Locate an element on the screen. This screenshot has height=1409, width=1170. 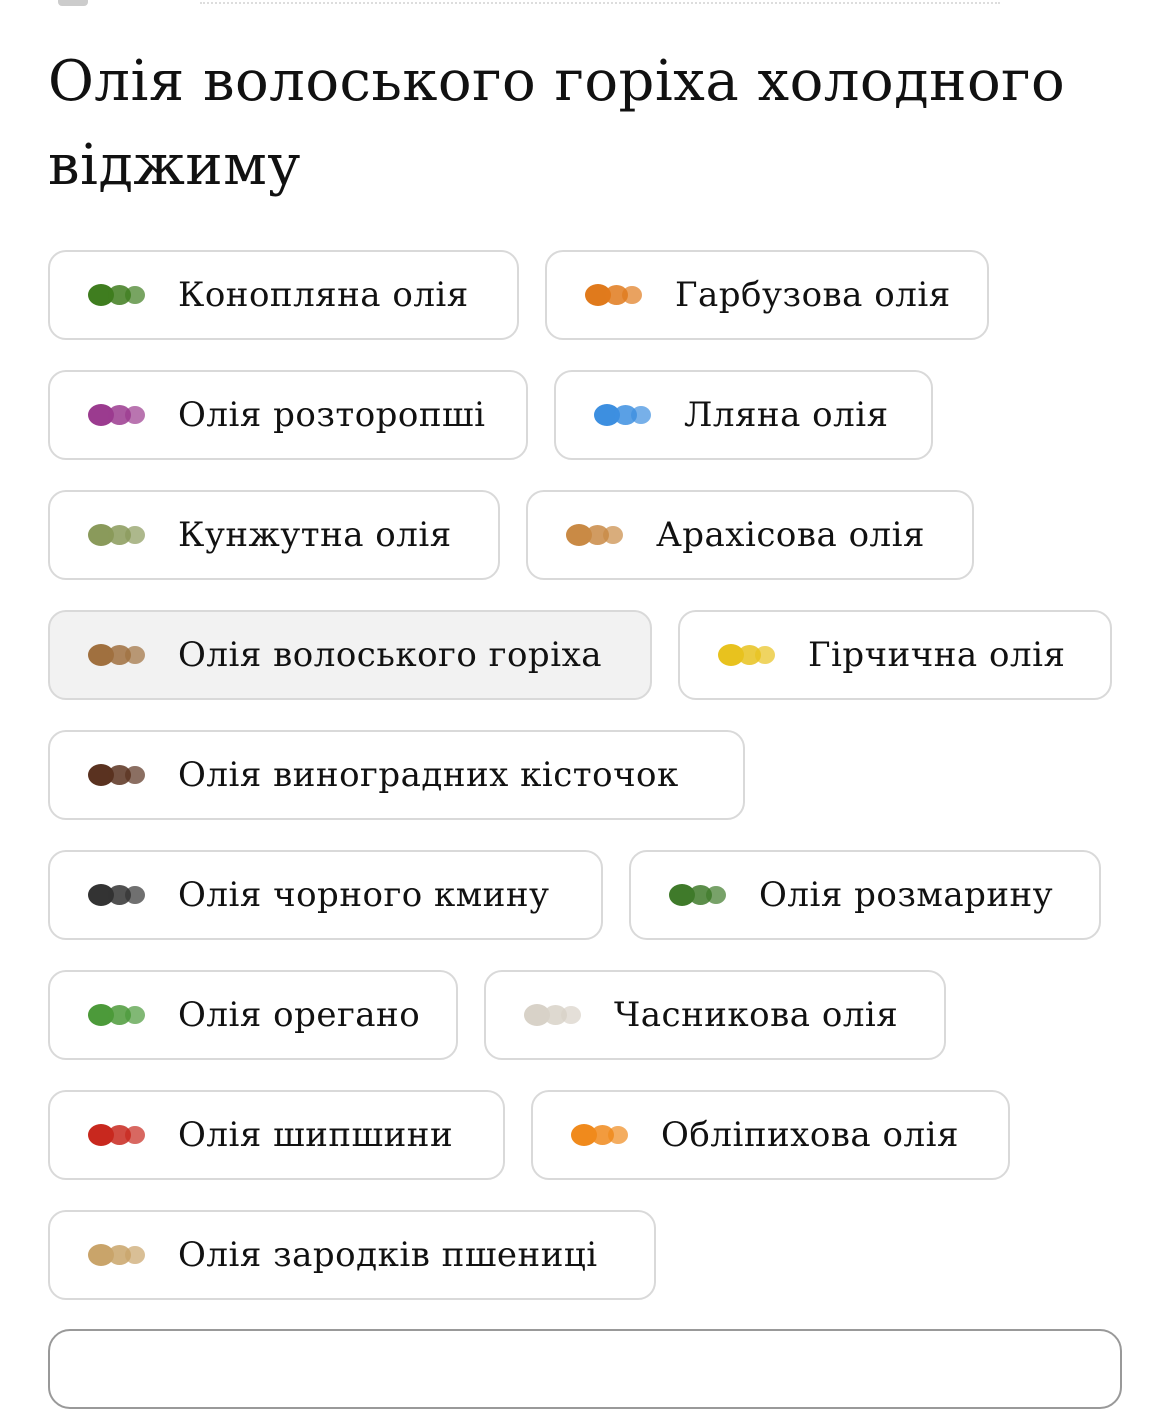
oil-option: Олія чорного кмину is located at coordinates (325, 895).